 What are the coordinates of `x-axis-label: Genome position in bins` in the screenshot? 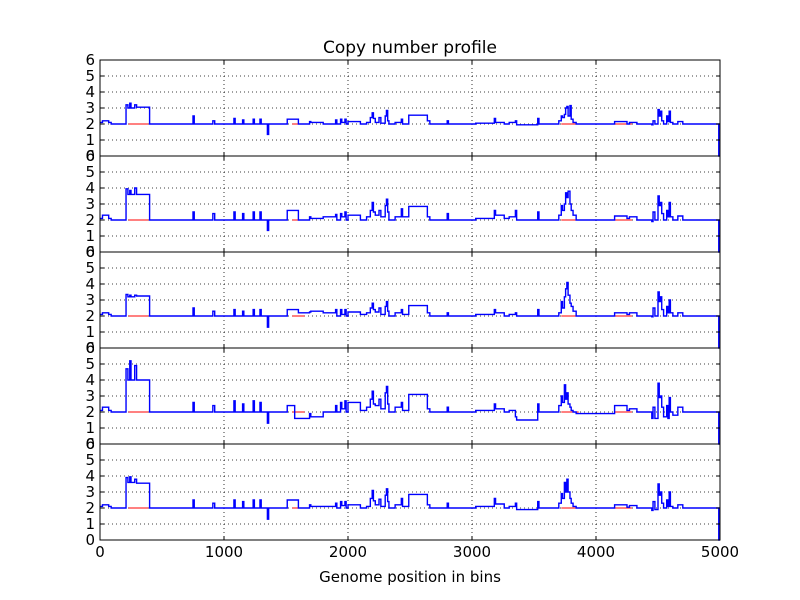 It's located at (410, 577).